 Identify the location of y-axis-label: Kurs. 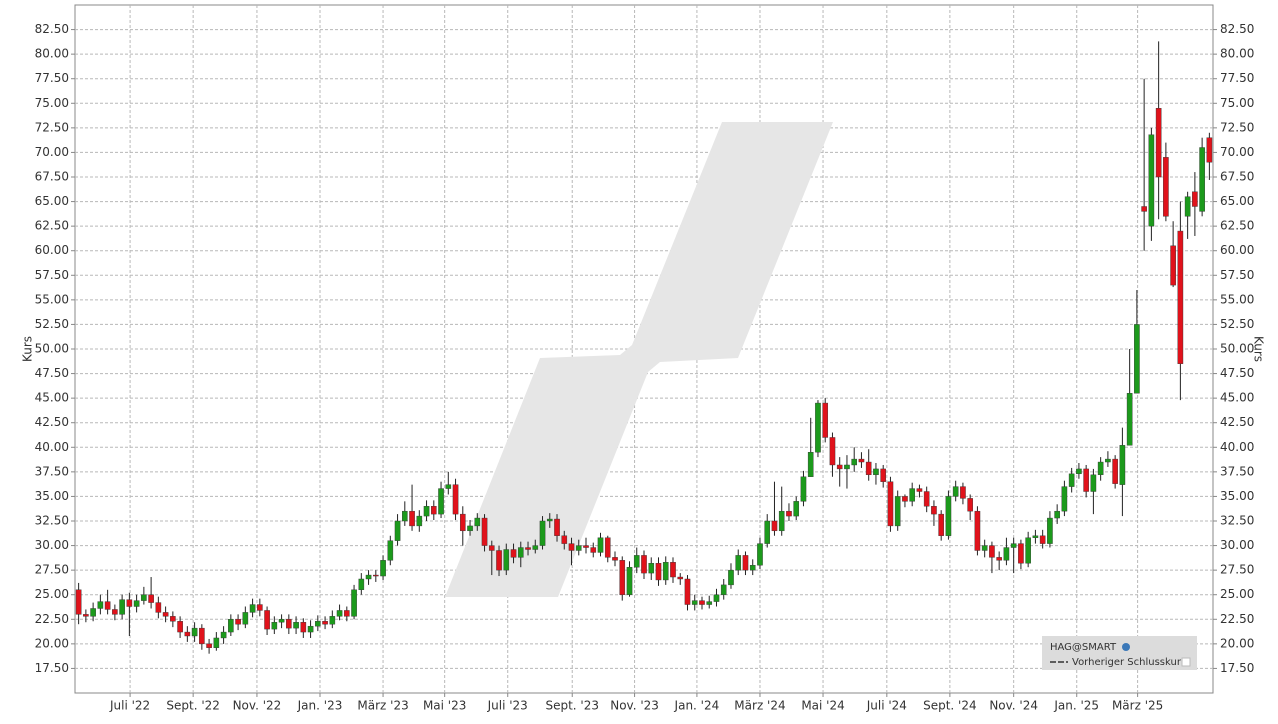
(28, 349).